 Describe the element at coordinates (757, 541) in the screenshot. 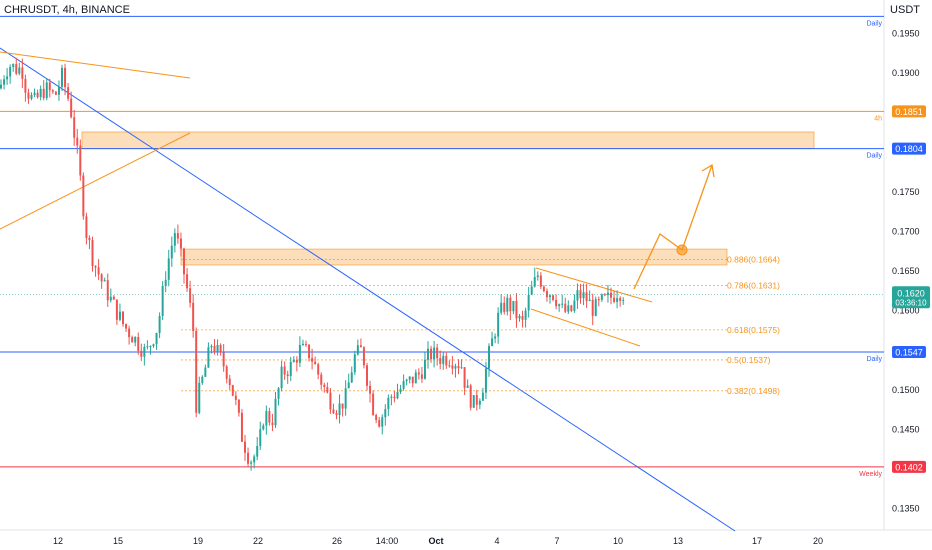

I see `x-tick-label-11: 17` at that location.